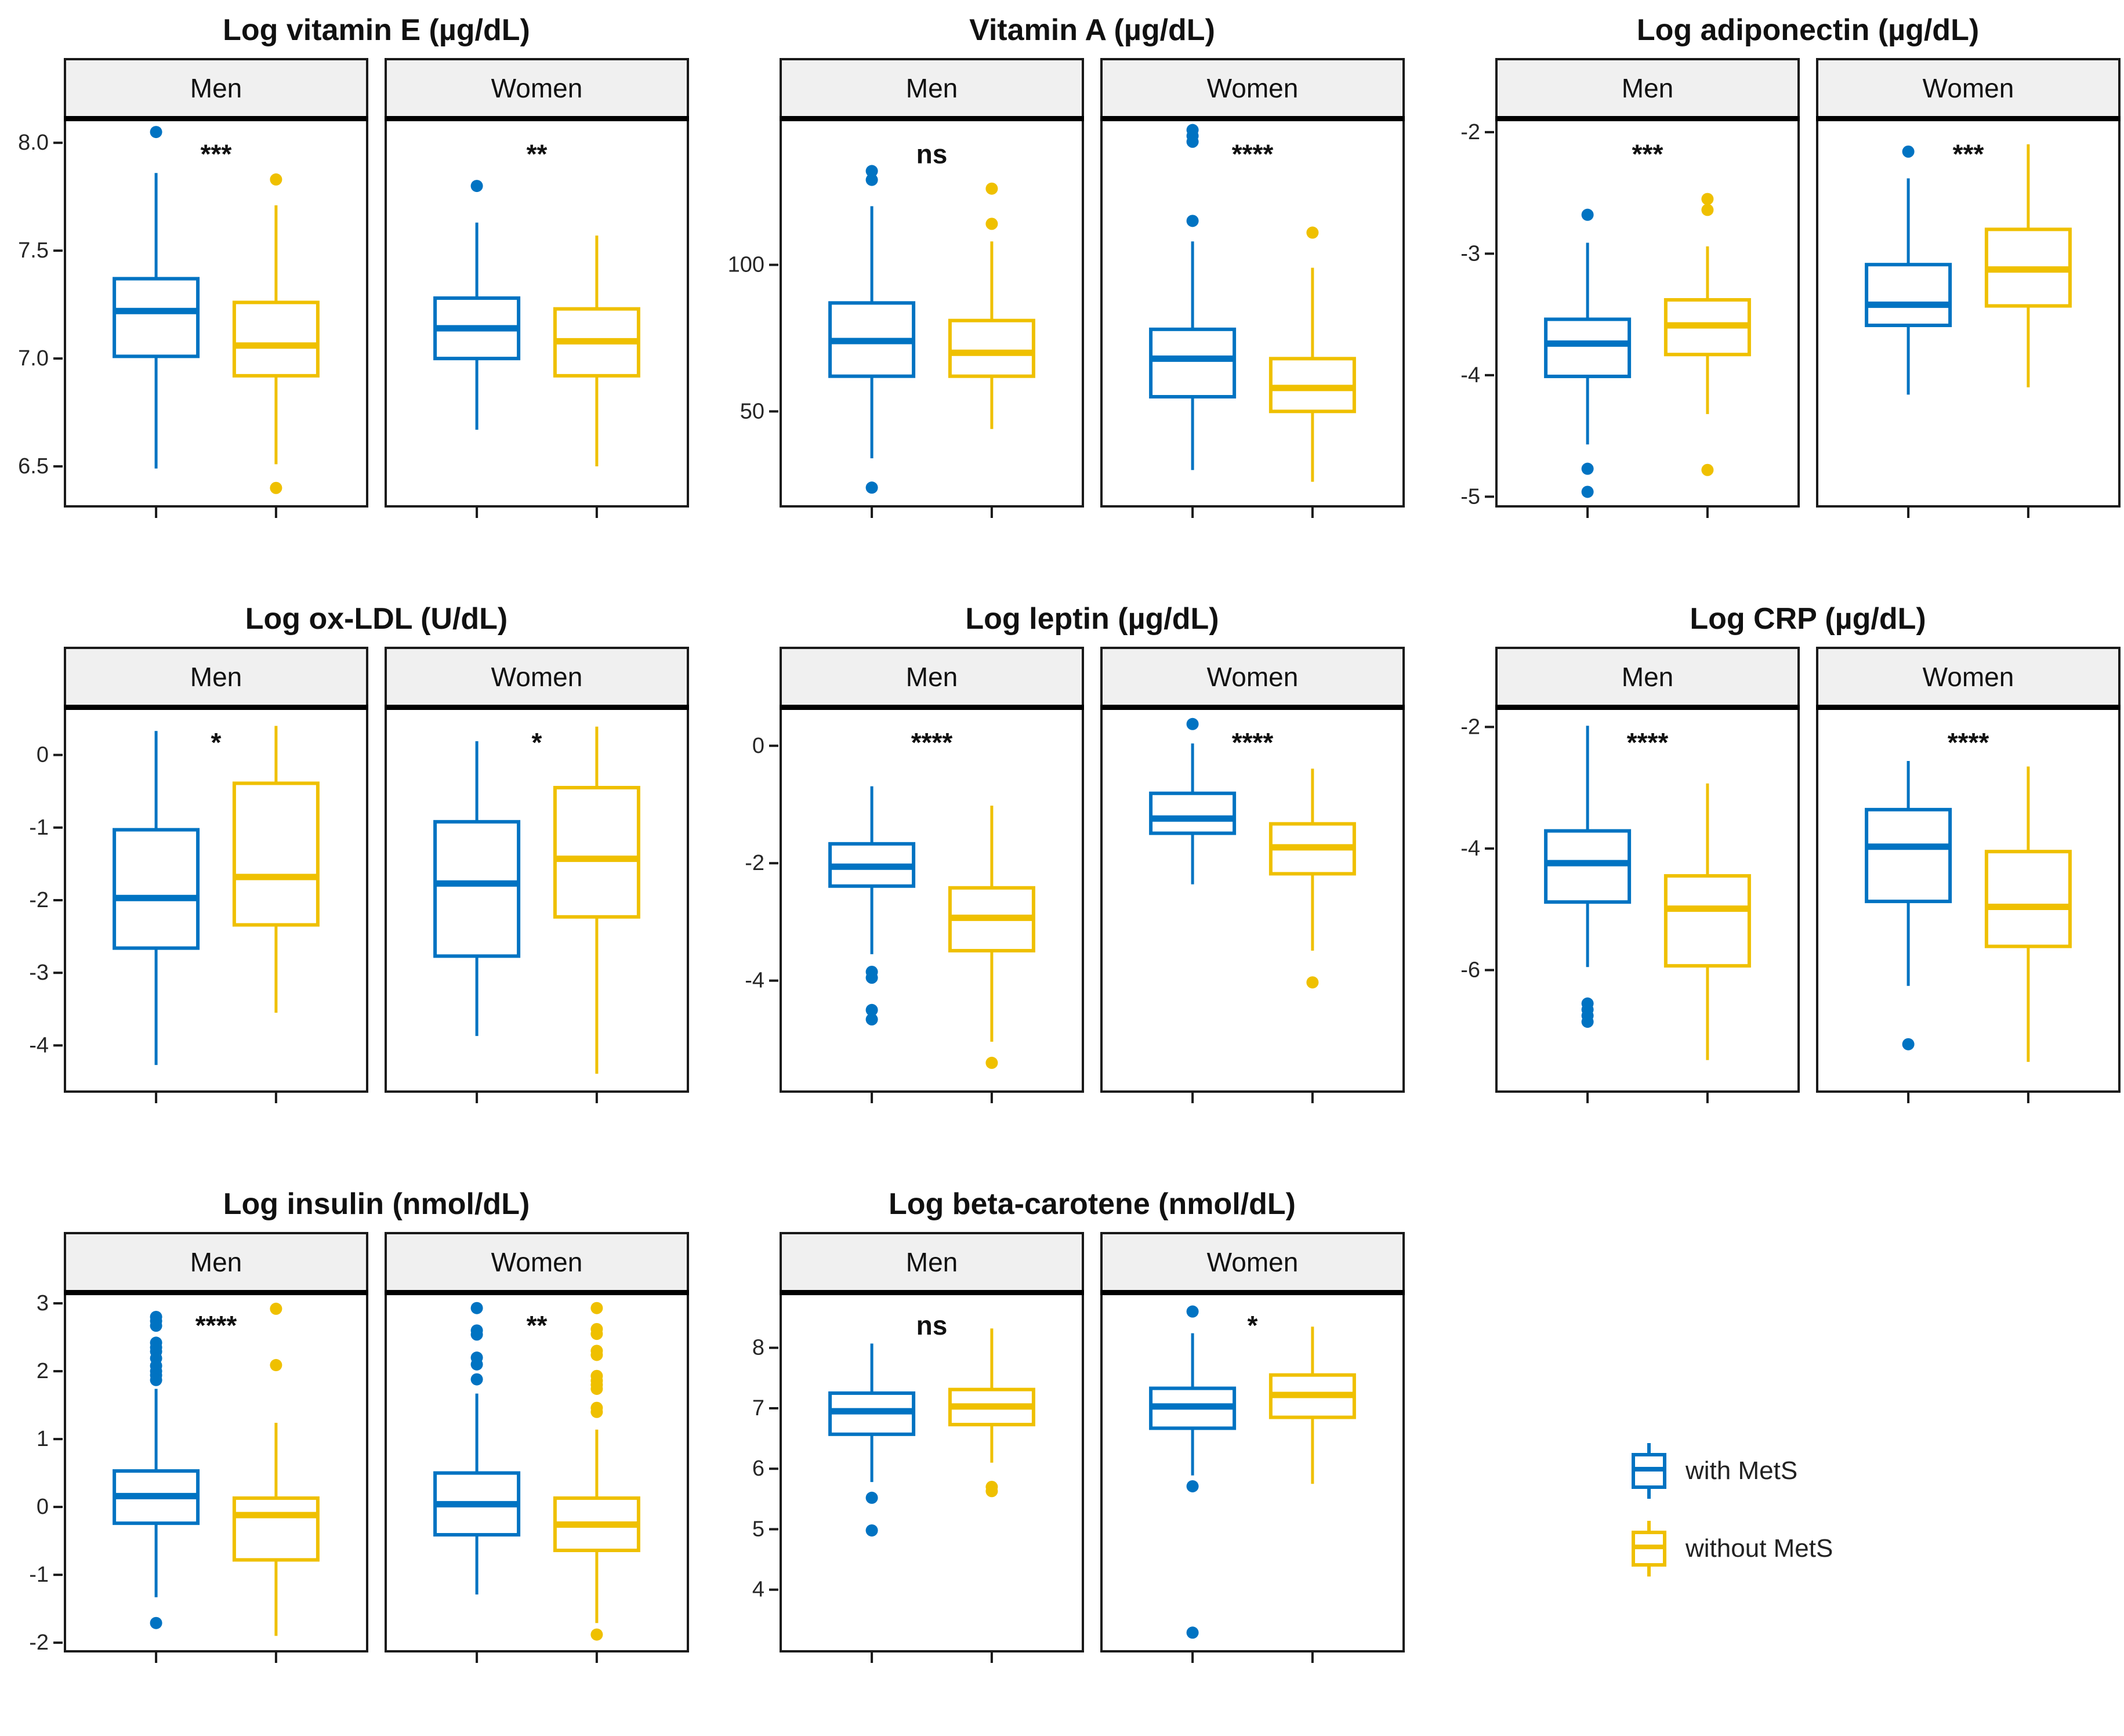  Describe the element at coordinates (1968, 88) in the screenshot. I see `facet-label: Women` at that location.